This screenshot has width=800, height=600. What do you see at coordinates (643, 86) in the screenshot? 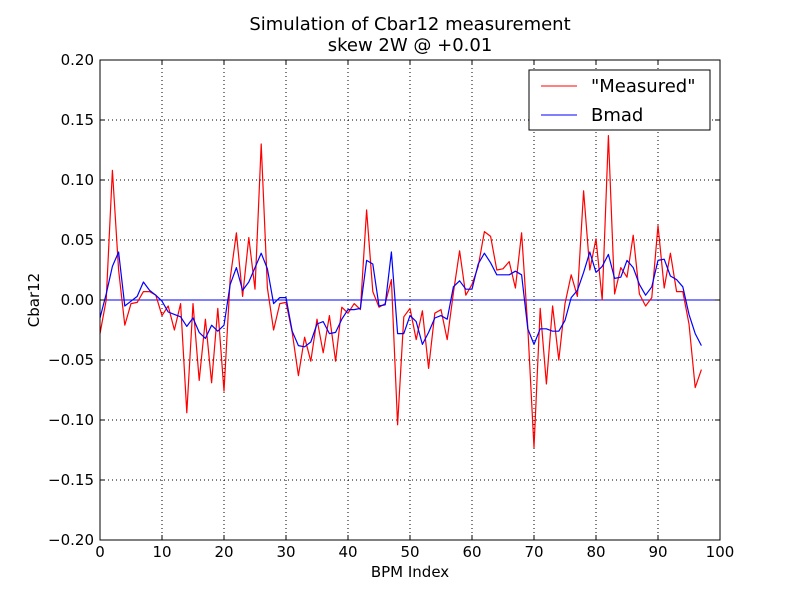
I see `legend-label-measured: "Measured"` at bounding box center [643, 86].